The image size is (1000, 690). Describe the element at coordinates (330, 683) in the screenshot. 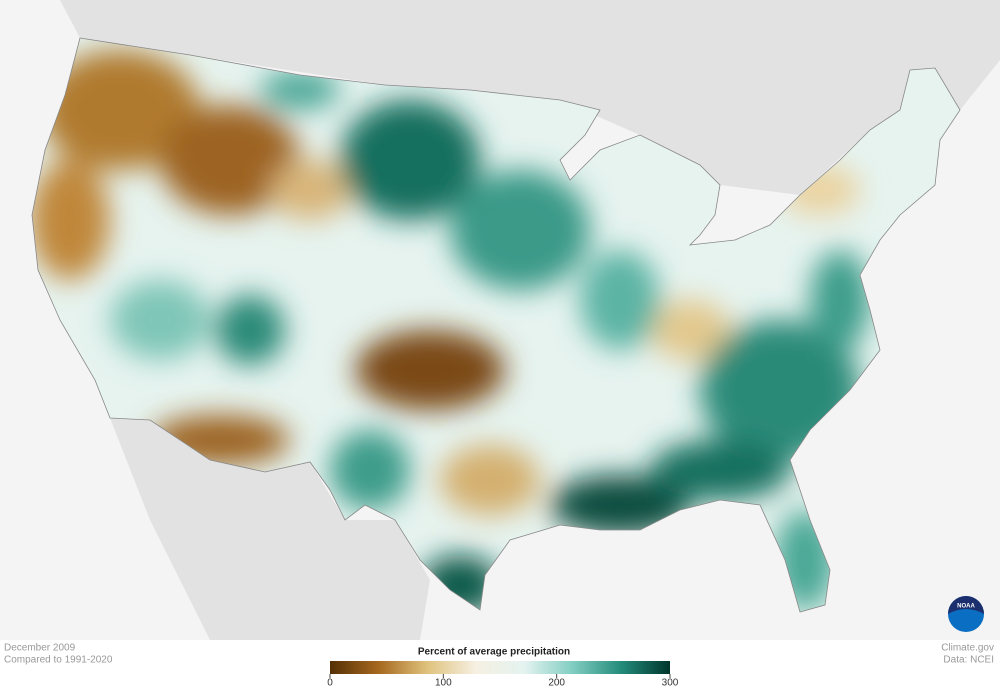

I see `colorbar-tick-label: 0` at that location.